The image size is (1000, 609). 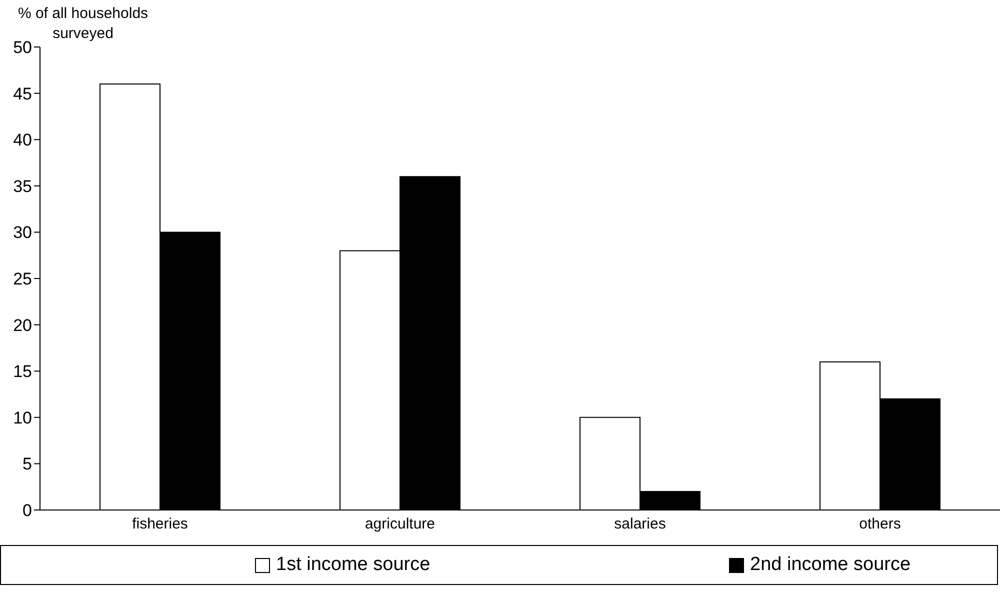 What do you see at coordinates (22, 418) in the screenshot?
I see `y-tick-label: 10` at bounding box center [22, 418].